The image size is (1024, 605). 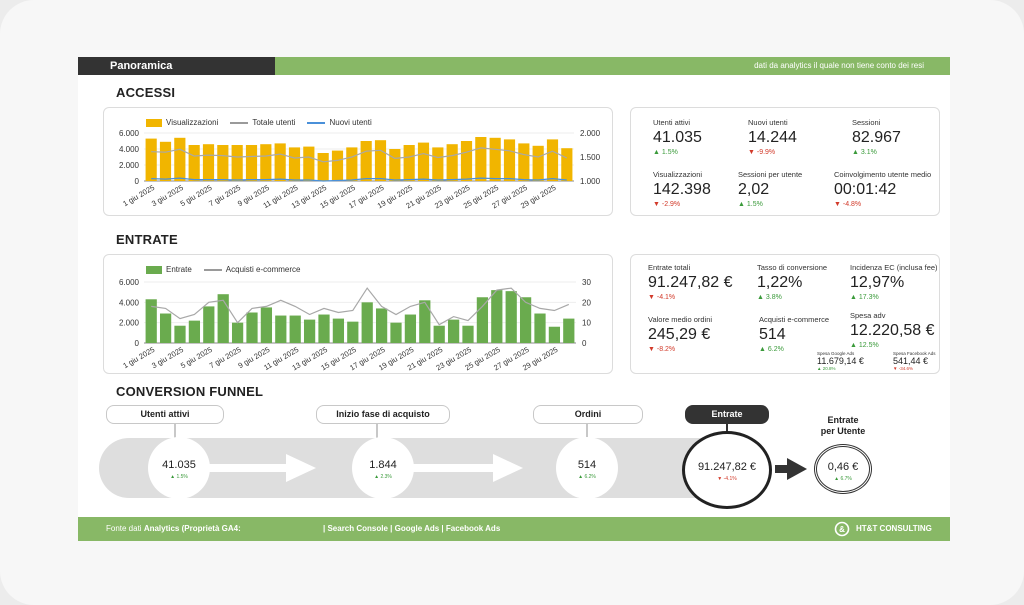 I want to click on x-tick-label: 5 giu 2025, so click(x=196, y=357).